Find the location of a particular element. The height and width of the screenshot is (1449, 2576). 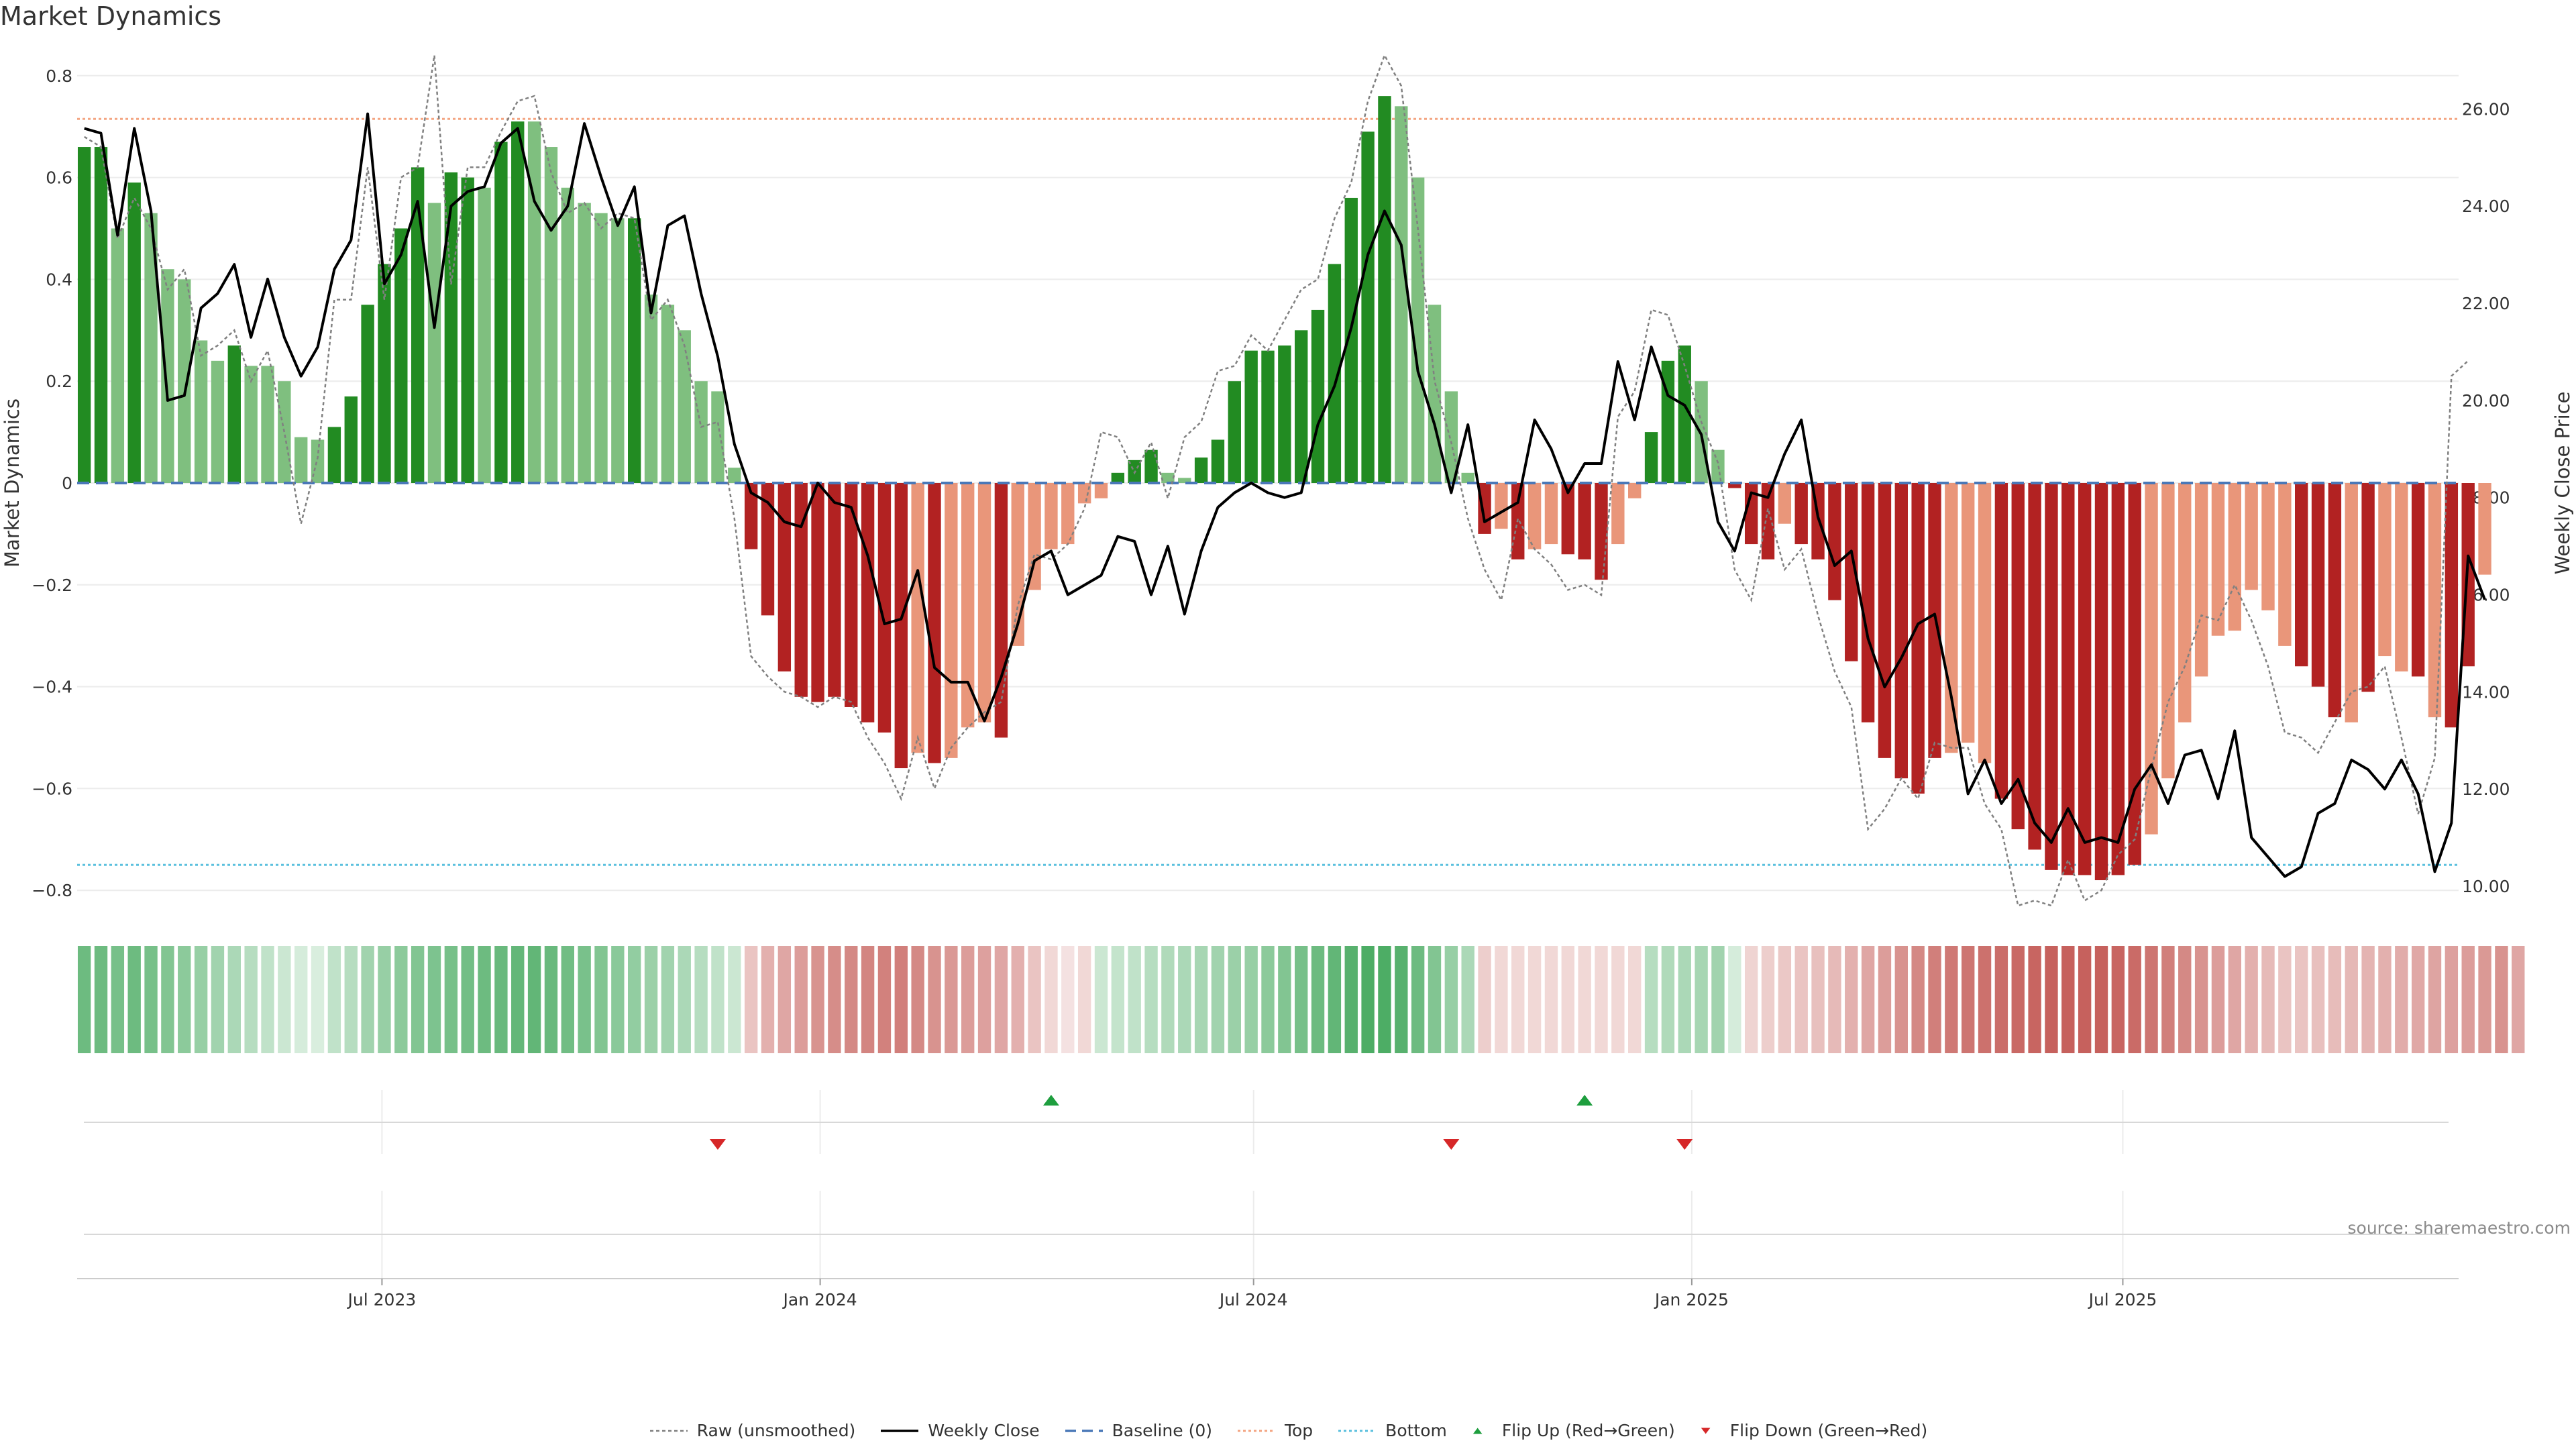

legend-label-bottom: Bottom is located at coordinates (1416, 1430).